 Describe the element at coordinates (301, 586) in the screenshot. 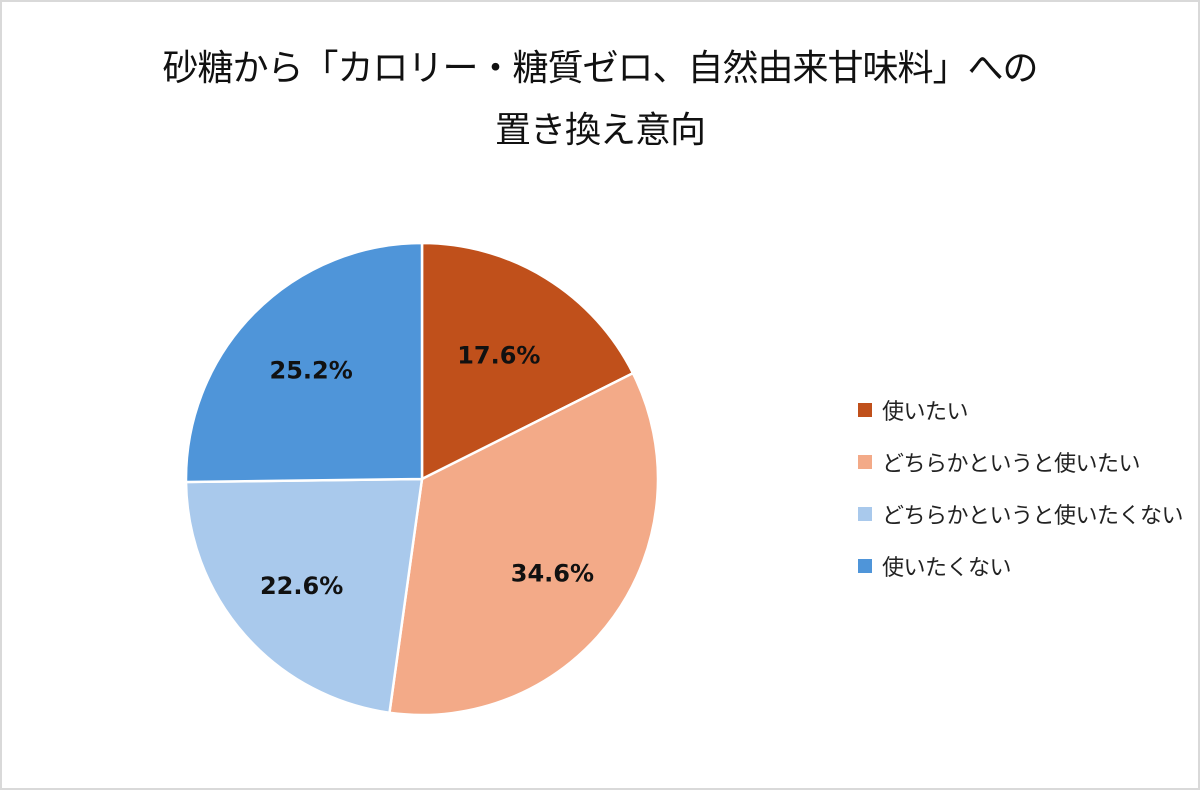

I see `data-label: 22.6%` at that location.